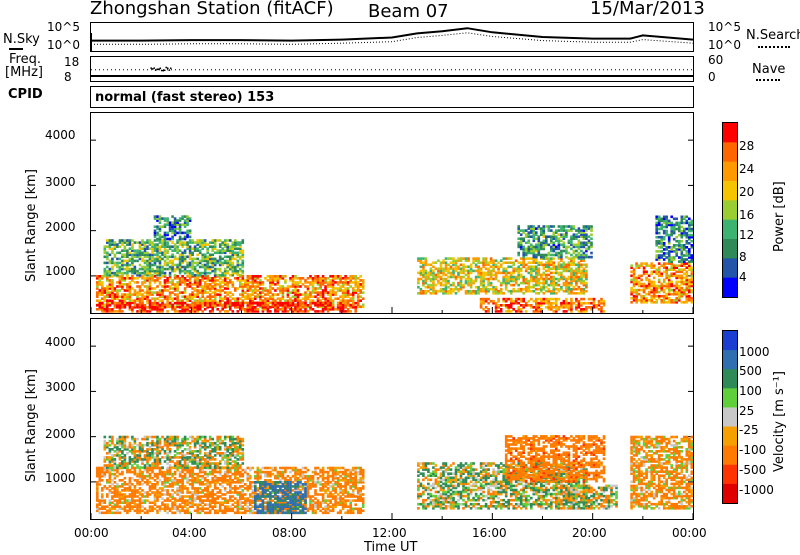 The height and width of the screenshot is (555, 800). I want to click on power-cbar-tick-16: 16, so click(746, 215).